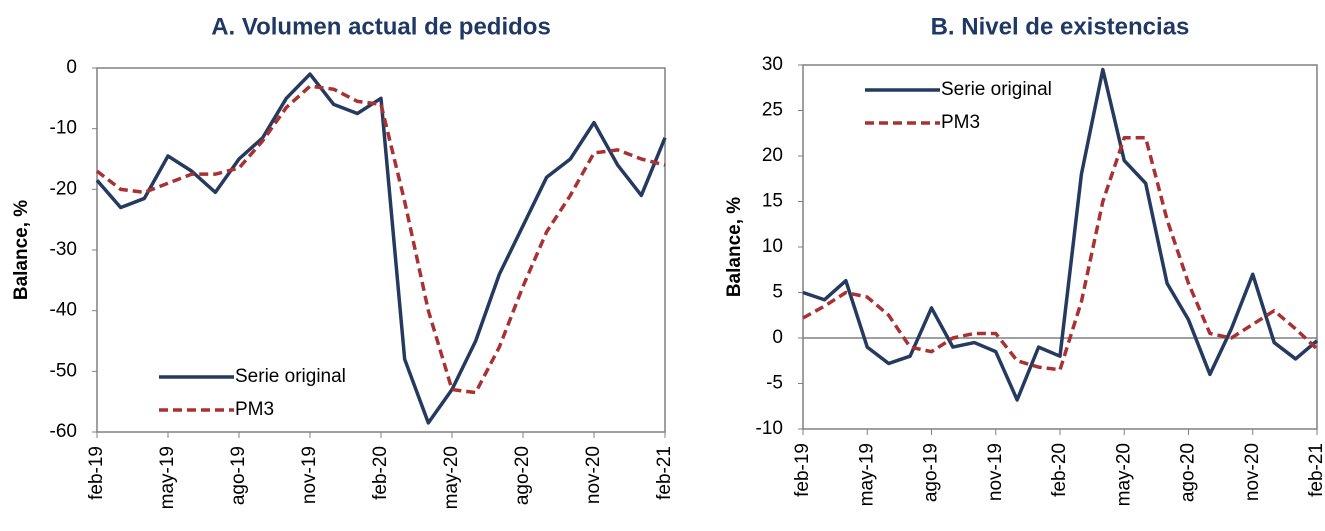 The image size is (1325, 531). Describe the element at coordinates (63, 188) in the screenshot. I see `y-tick-label: -20` at that location.